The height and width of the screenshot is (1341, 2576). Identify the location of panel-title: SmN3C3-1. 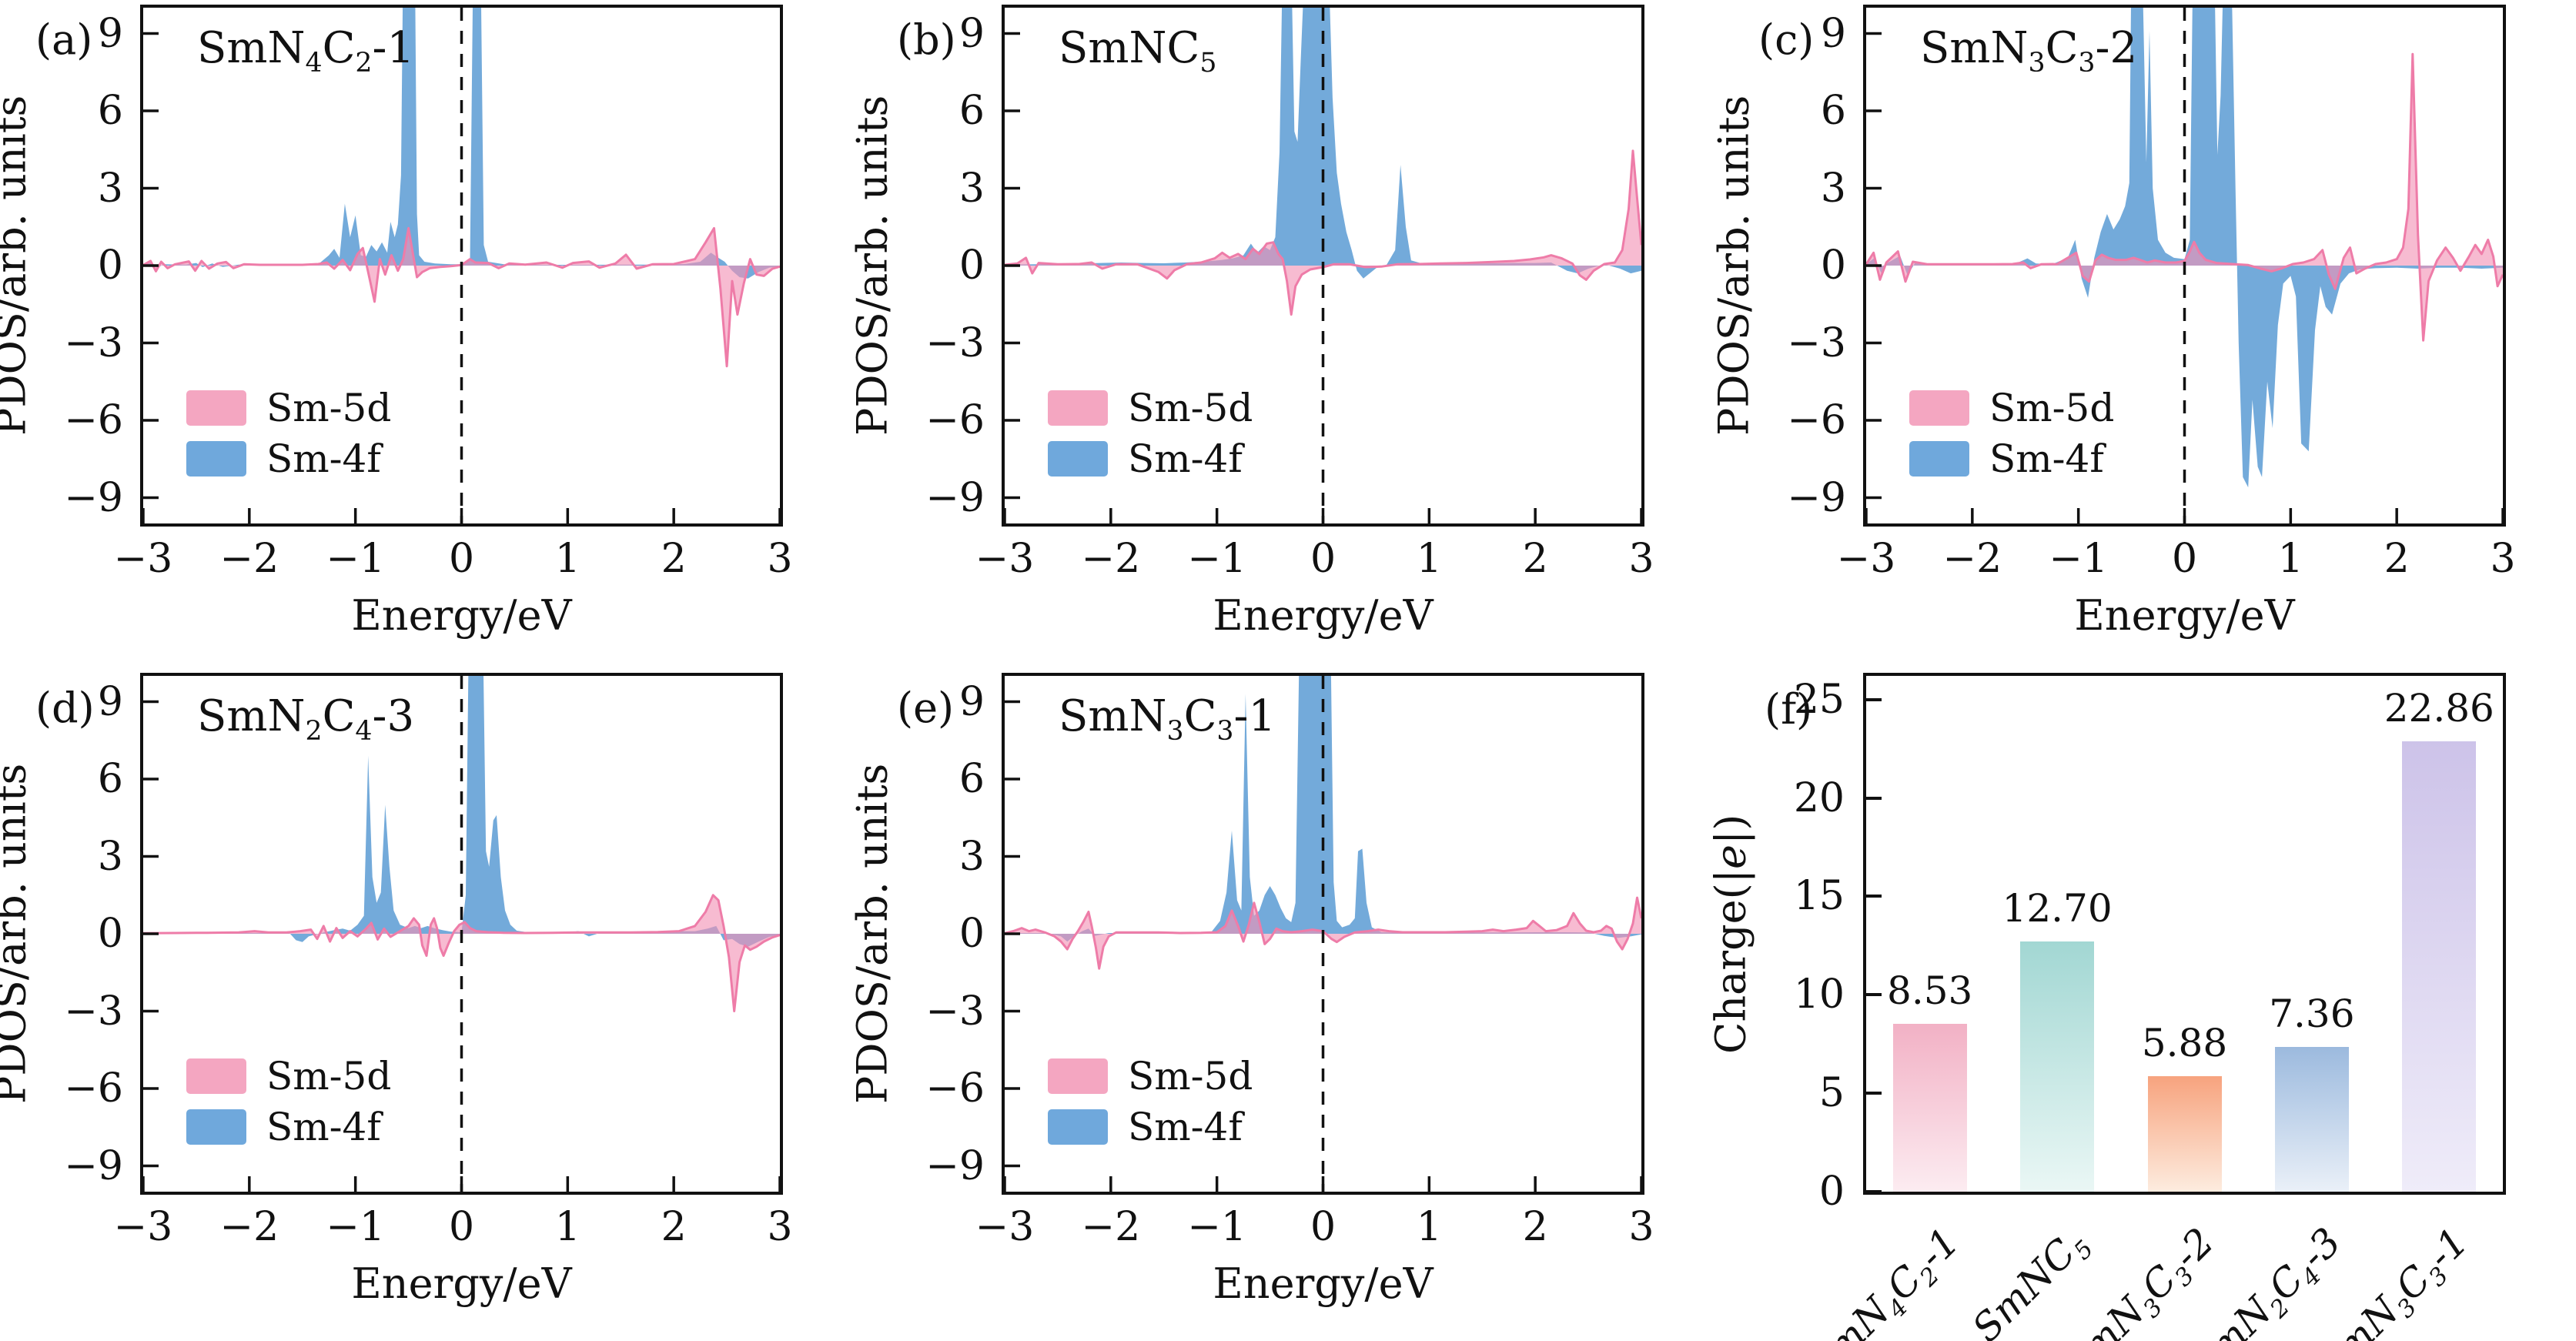
(1168, 719).